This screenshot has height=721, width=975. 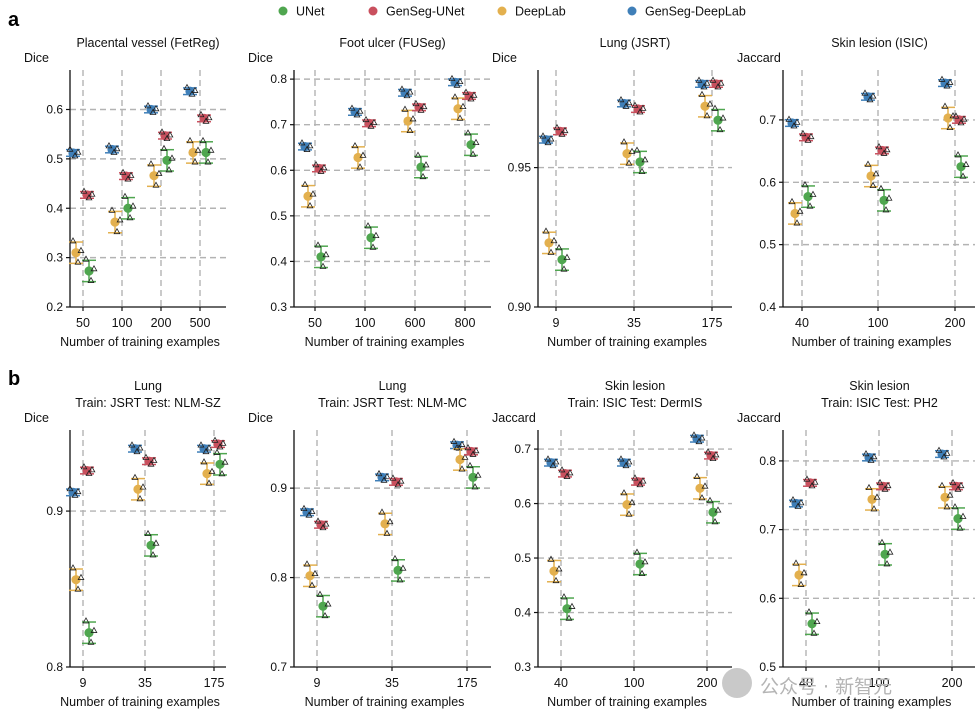 What do you see at coordinates (392, 43) in the screenshot?
I see `chart-title: Foot ulcer (FUSeg)` at bounding box center [392, 43].